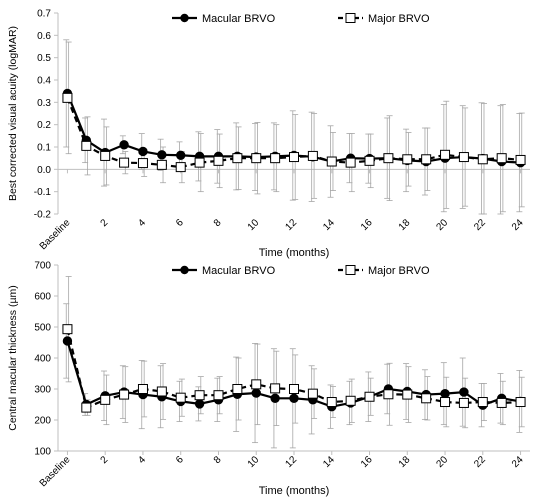 The image size is (550, 501). I want to click on y-tick-label: 0.5, so click(44, 58).